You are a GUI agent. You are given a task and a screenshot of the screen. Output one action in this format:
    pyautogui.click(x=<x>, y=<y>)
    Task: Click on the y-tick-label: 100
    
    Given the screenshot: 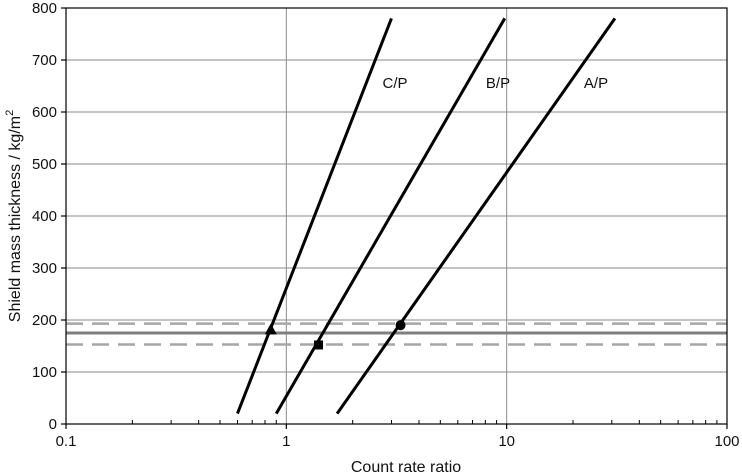 What is the action you would take?
    pyautogui.click(x=44, y=372)
    